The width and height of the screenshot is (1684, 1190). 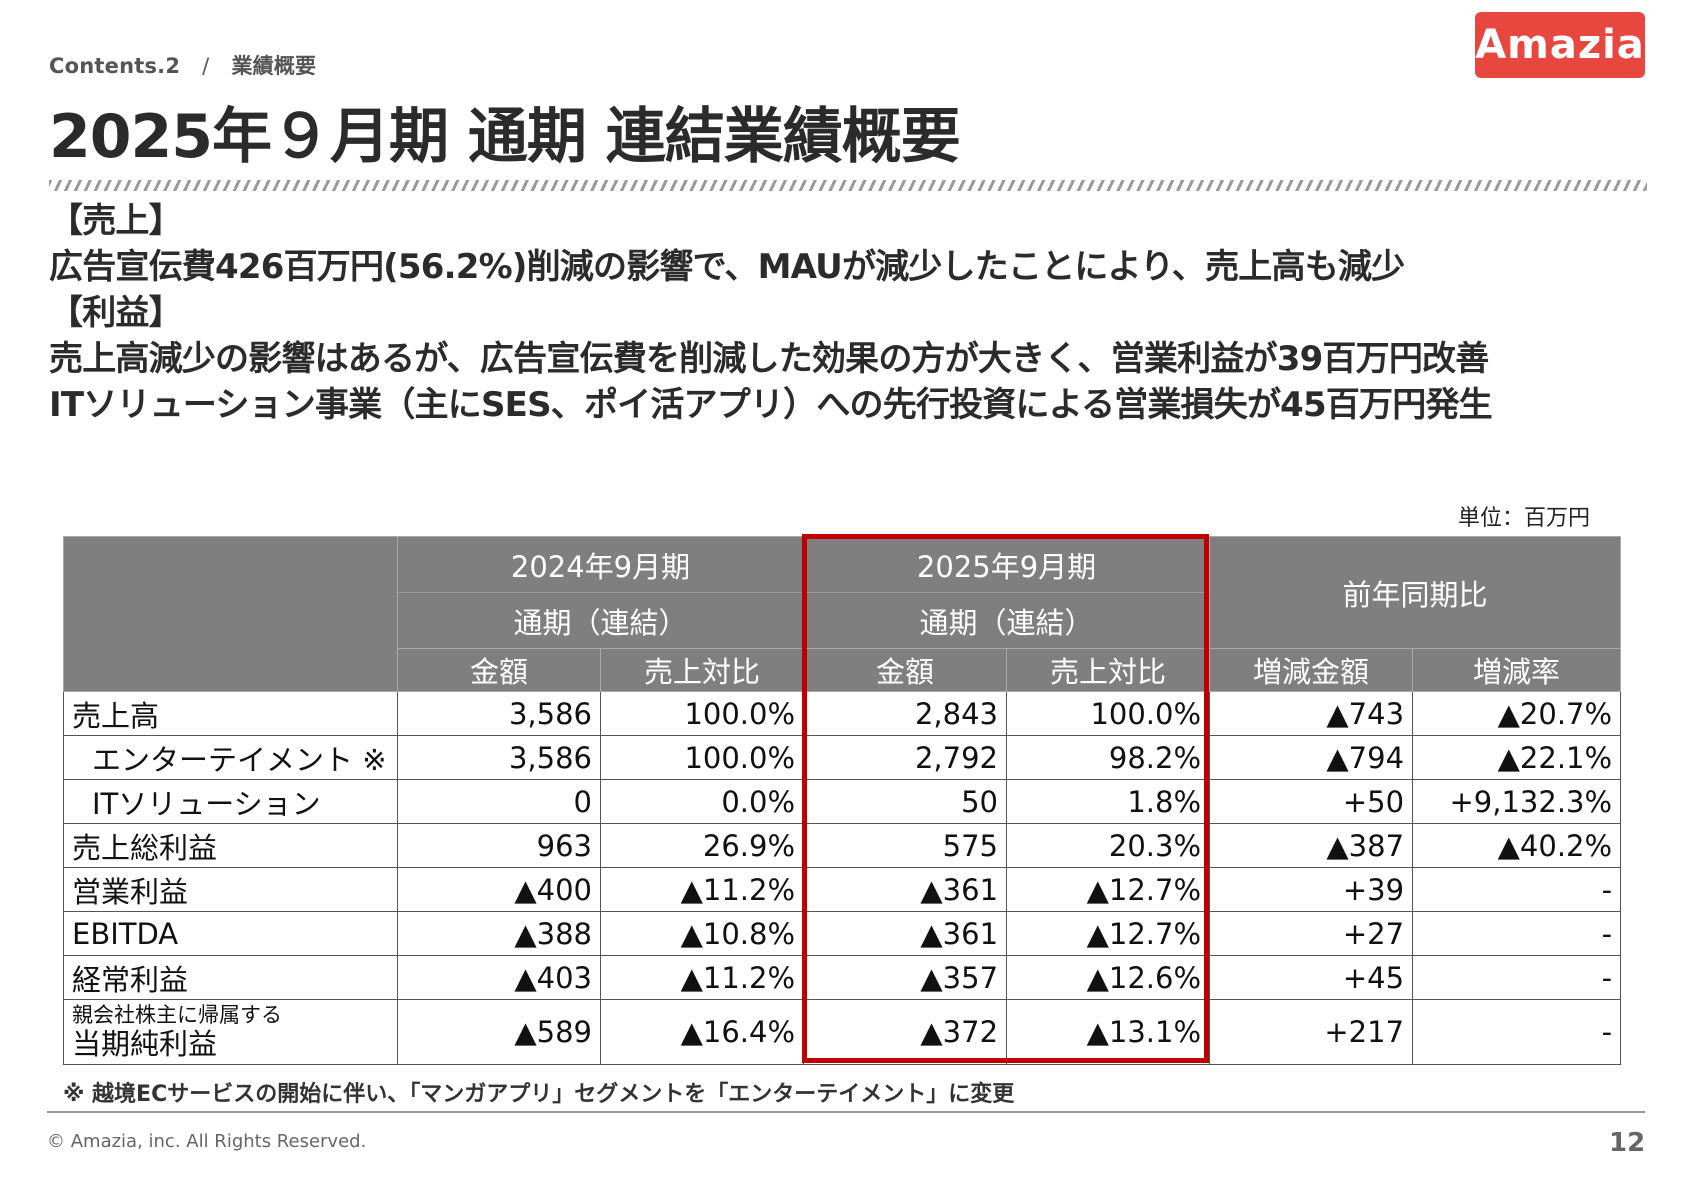 I want to click on header-curr-amount: 金額, so click(x=905, y=670).